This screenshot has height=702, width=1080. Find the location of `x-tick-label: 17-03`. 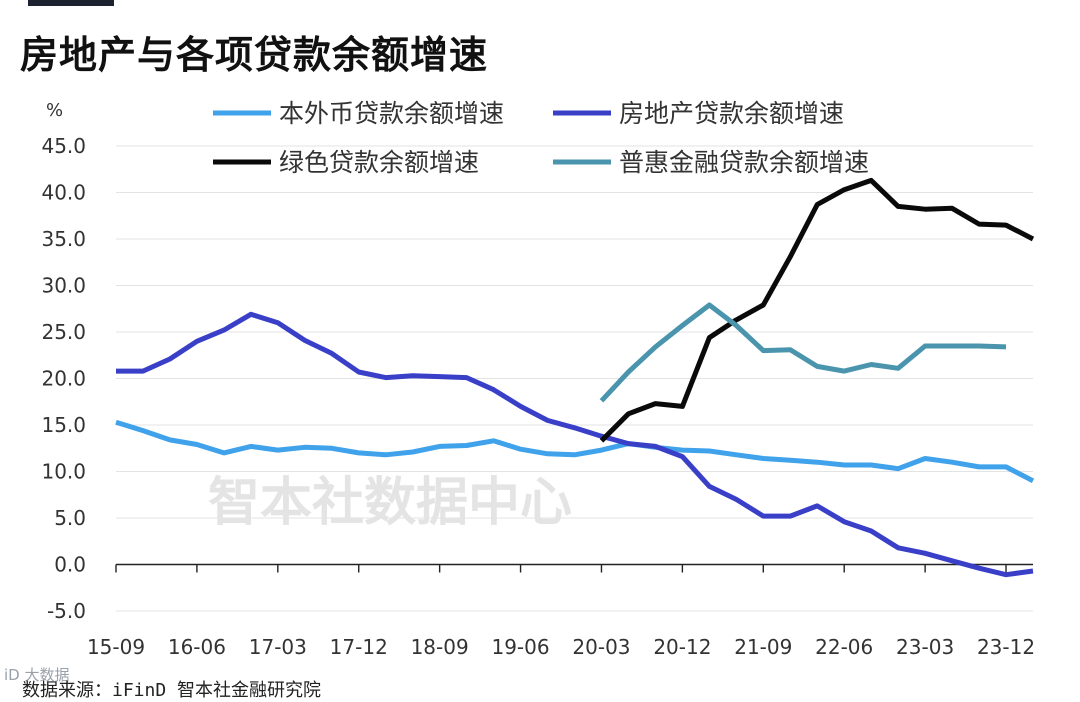

x-tick-label: 17-03 is located at coordinates (278, 647).